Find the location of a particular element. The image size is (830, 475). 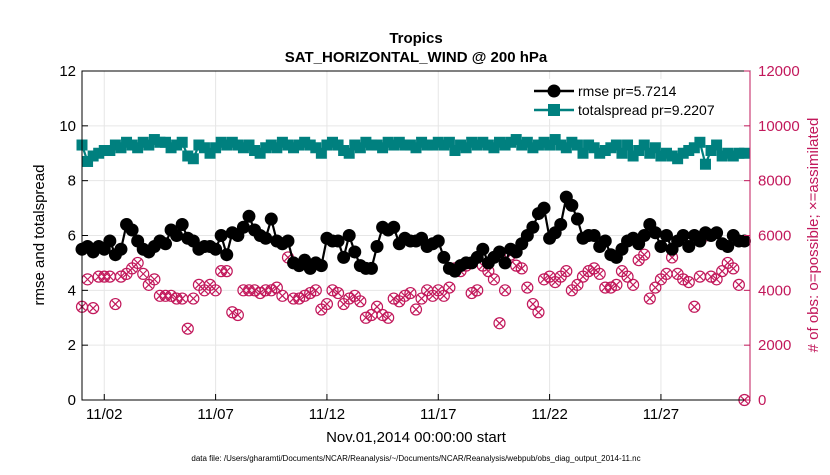

legend-rmse-label: rmse pr=5.7214 is located at coordinates (627, 91).